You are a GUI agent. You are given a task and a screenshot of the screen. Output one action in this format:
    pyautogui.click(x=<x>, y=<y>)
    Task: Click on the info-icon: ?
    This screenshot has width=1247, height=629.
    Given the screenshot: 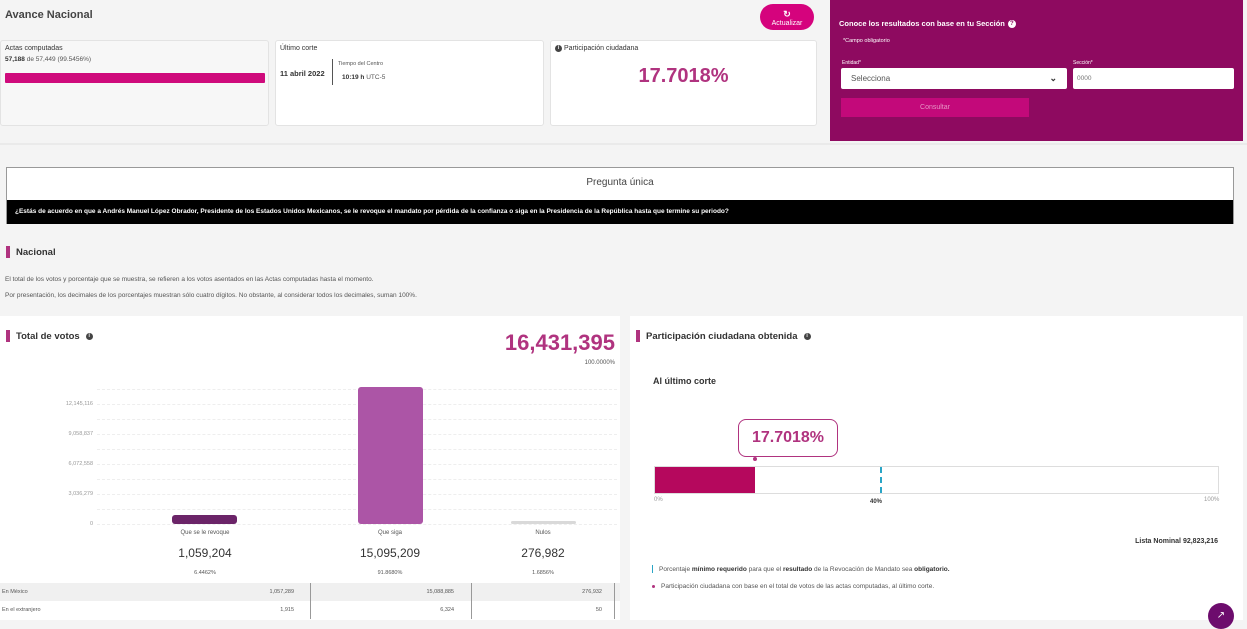 What is the action you would take?
    pyautogui.click(x=1011, y=23)
    